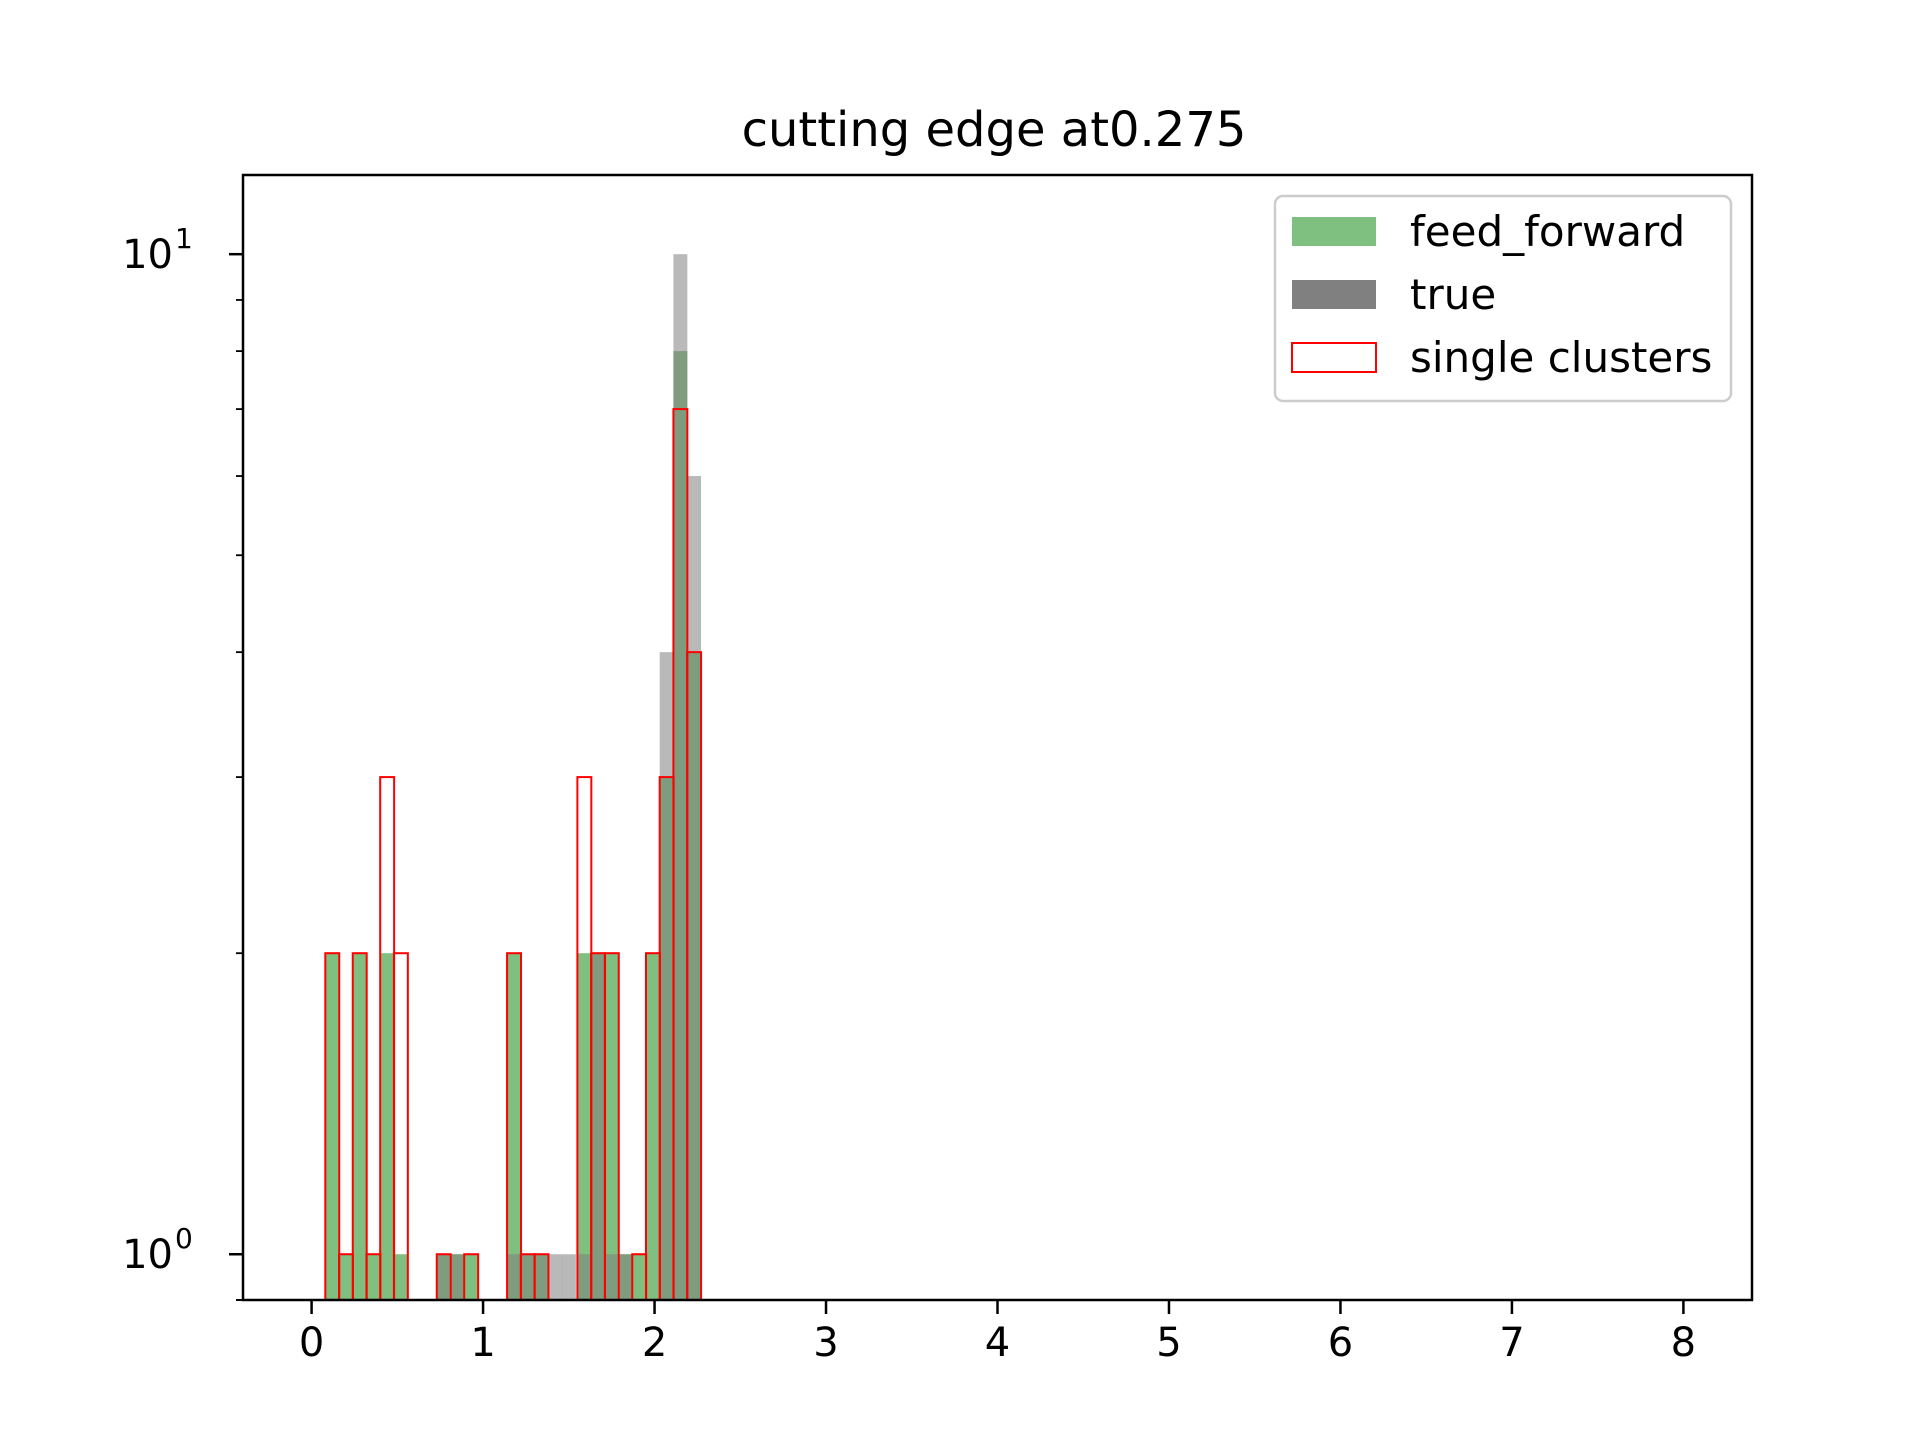  I want to click on x-tick-label: 0, so click(311, 1343).